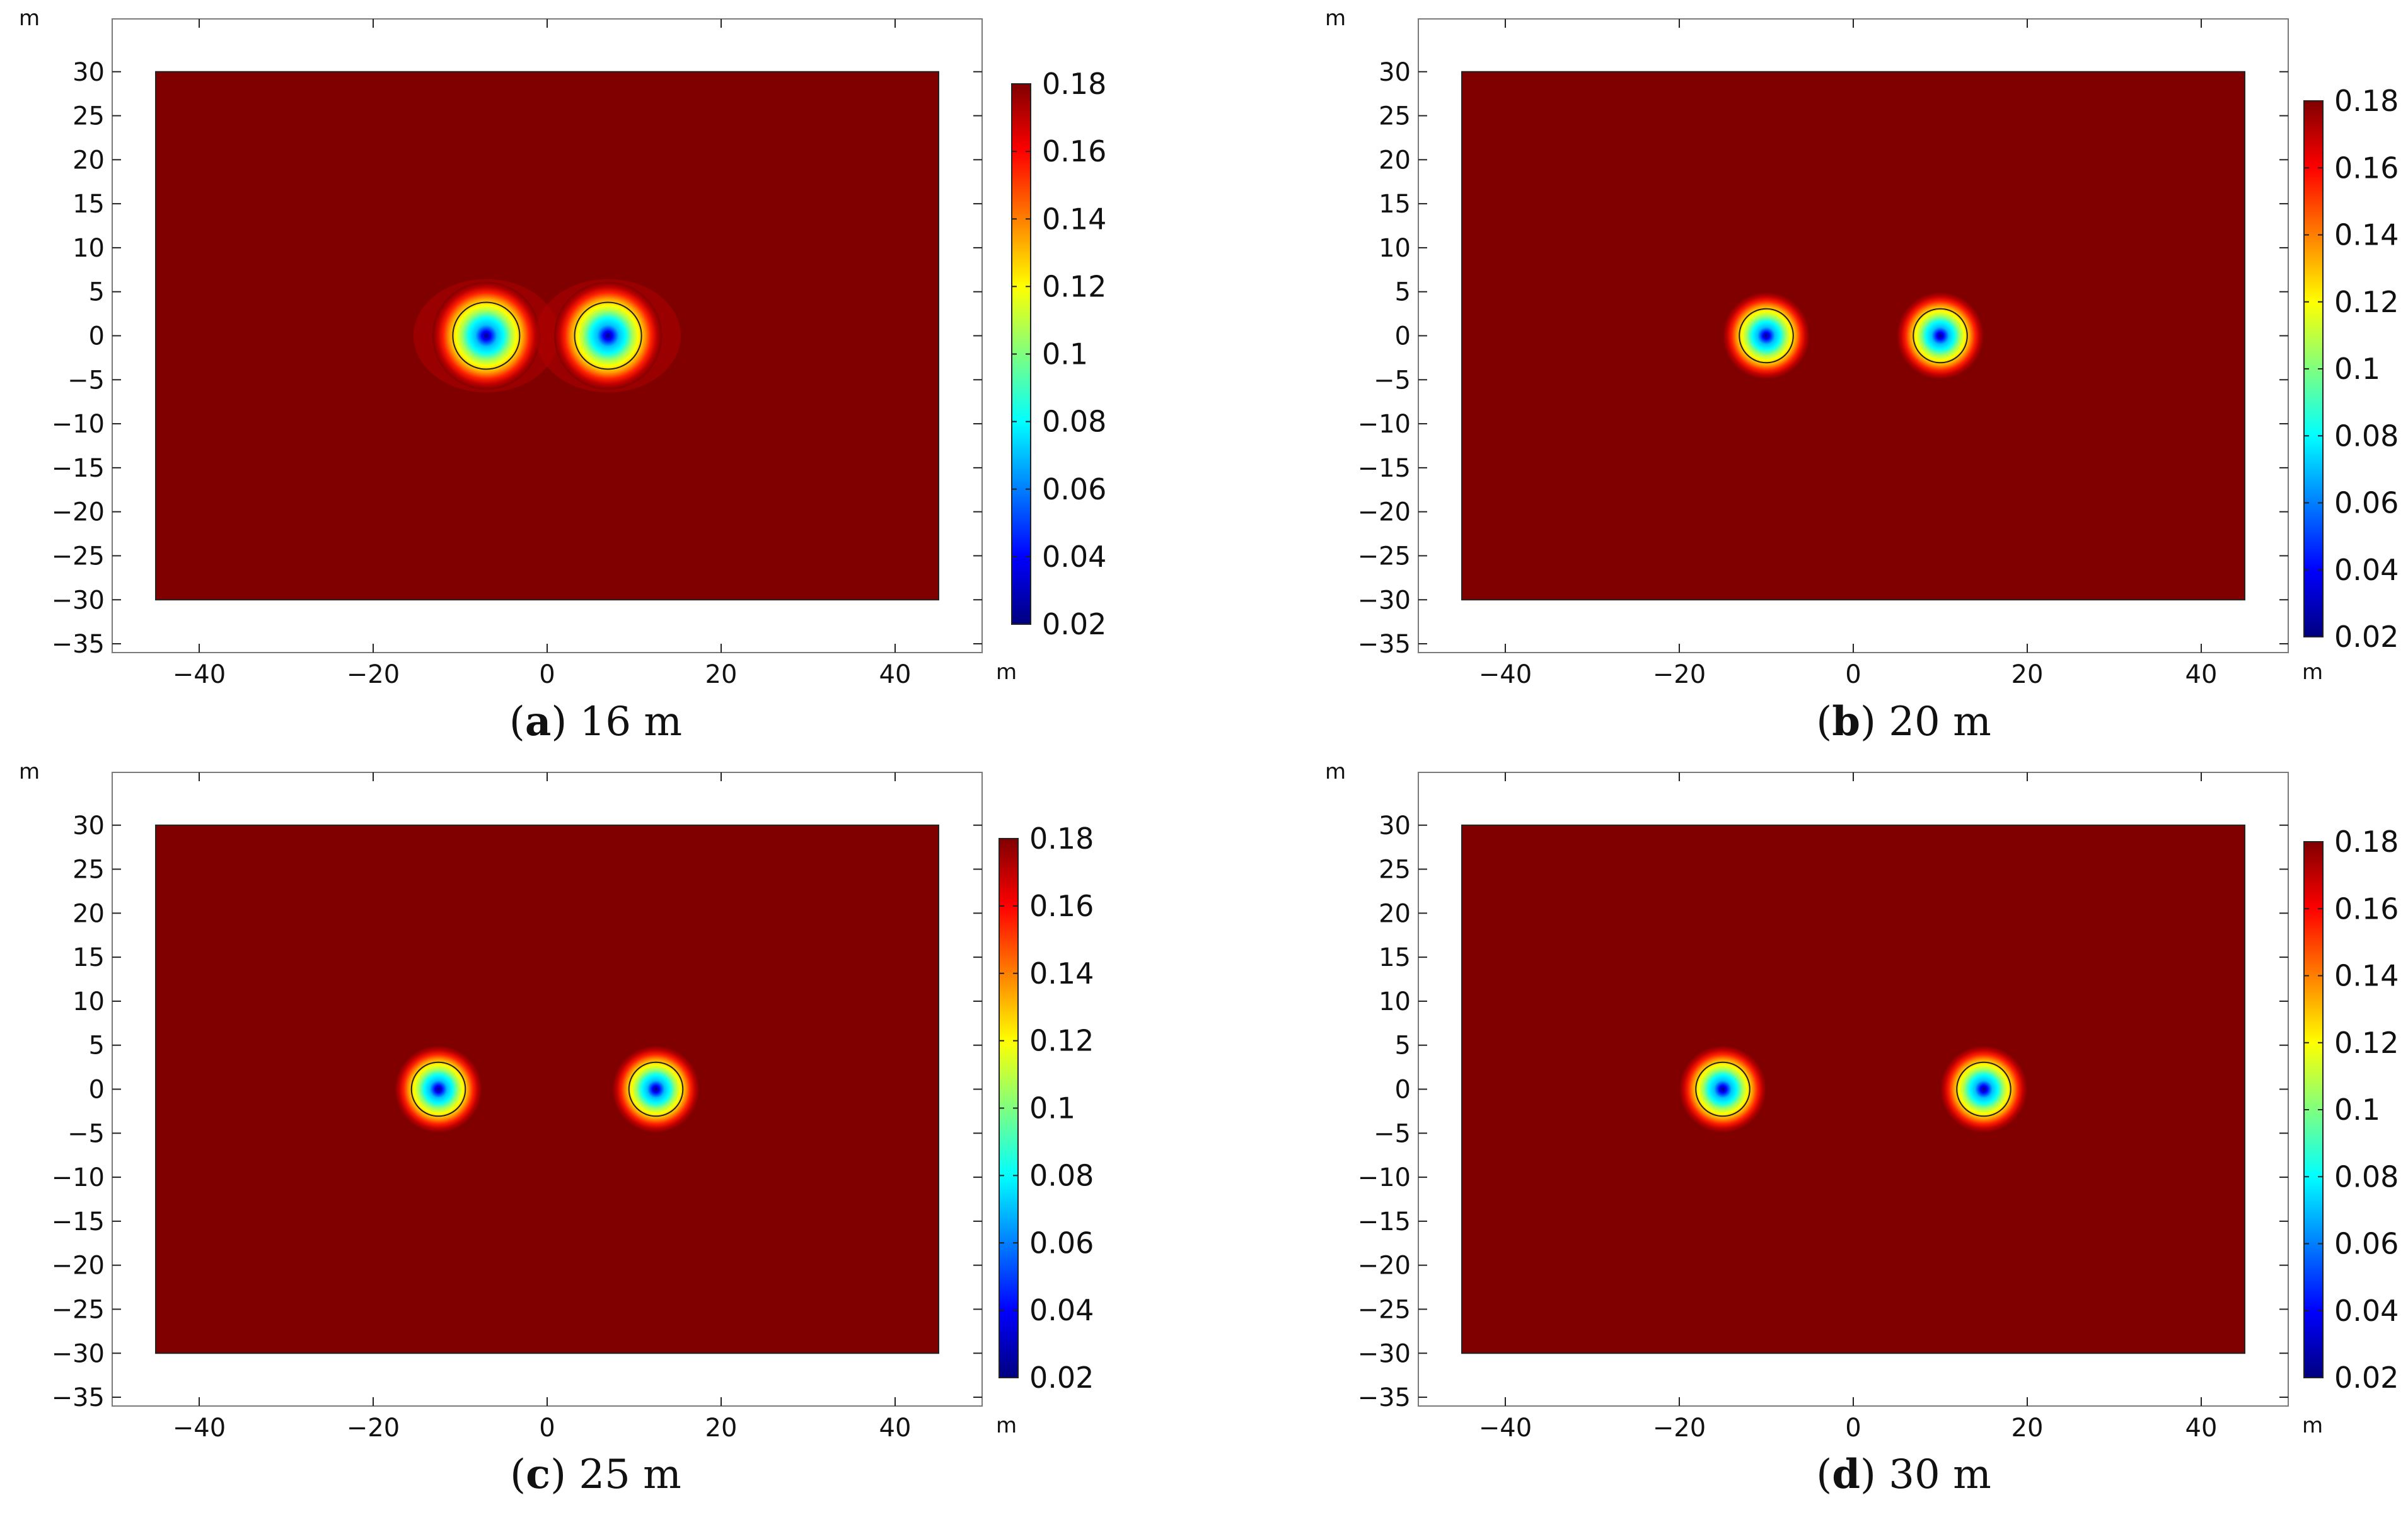 The height and width of the screenshot is (1517, 2408). What do you see at coordinates (538, 721) in the screenshot?
I see `caption-letter: a` at bounding box center [538, 721].